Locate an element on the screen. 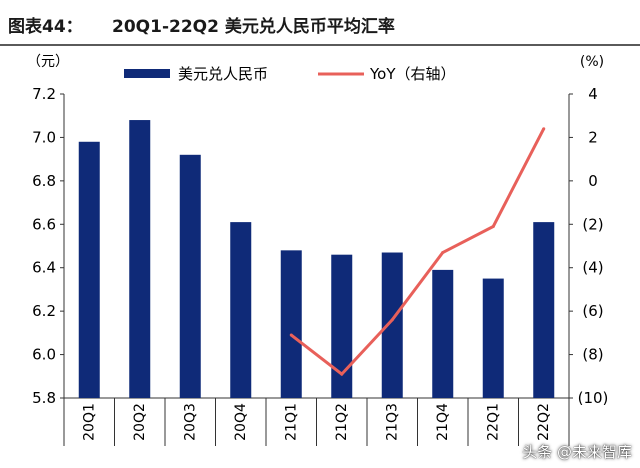 The height and width of the screenshot is (468, 640). legend-bar-label: 美元兑人民币 is located at coordinates (223, 74).